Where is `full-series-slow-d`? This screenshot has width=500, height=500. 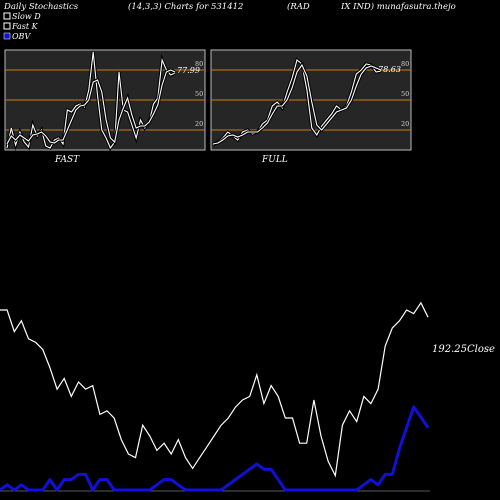
full-series-slow-d is located at coordinates (297, 104).